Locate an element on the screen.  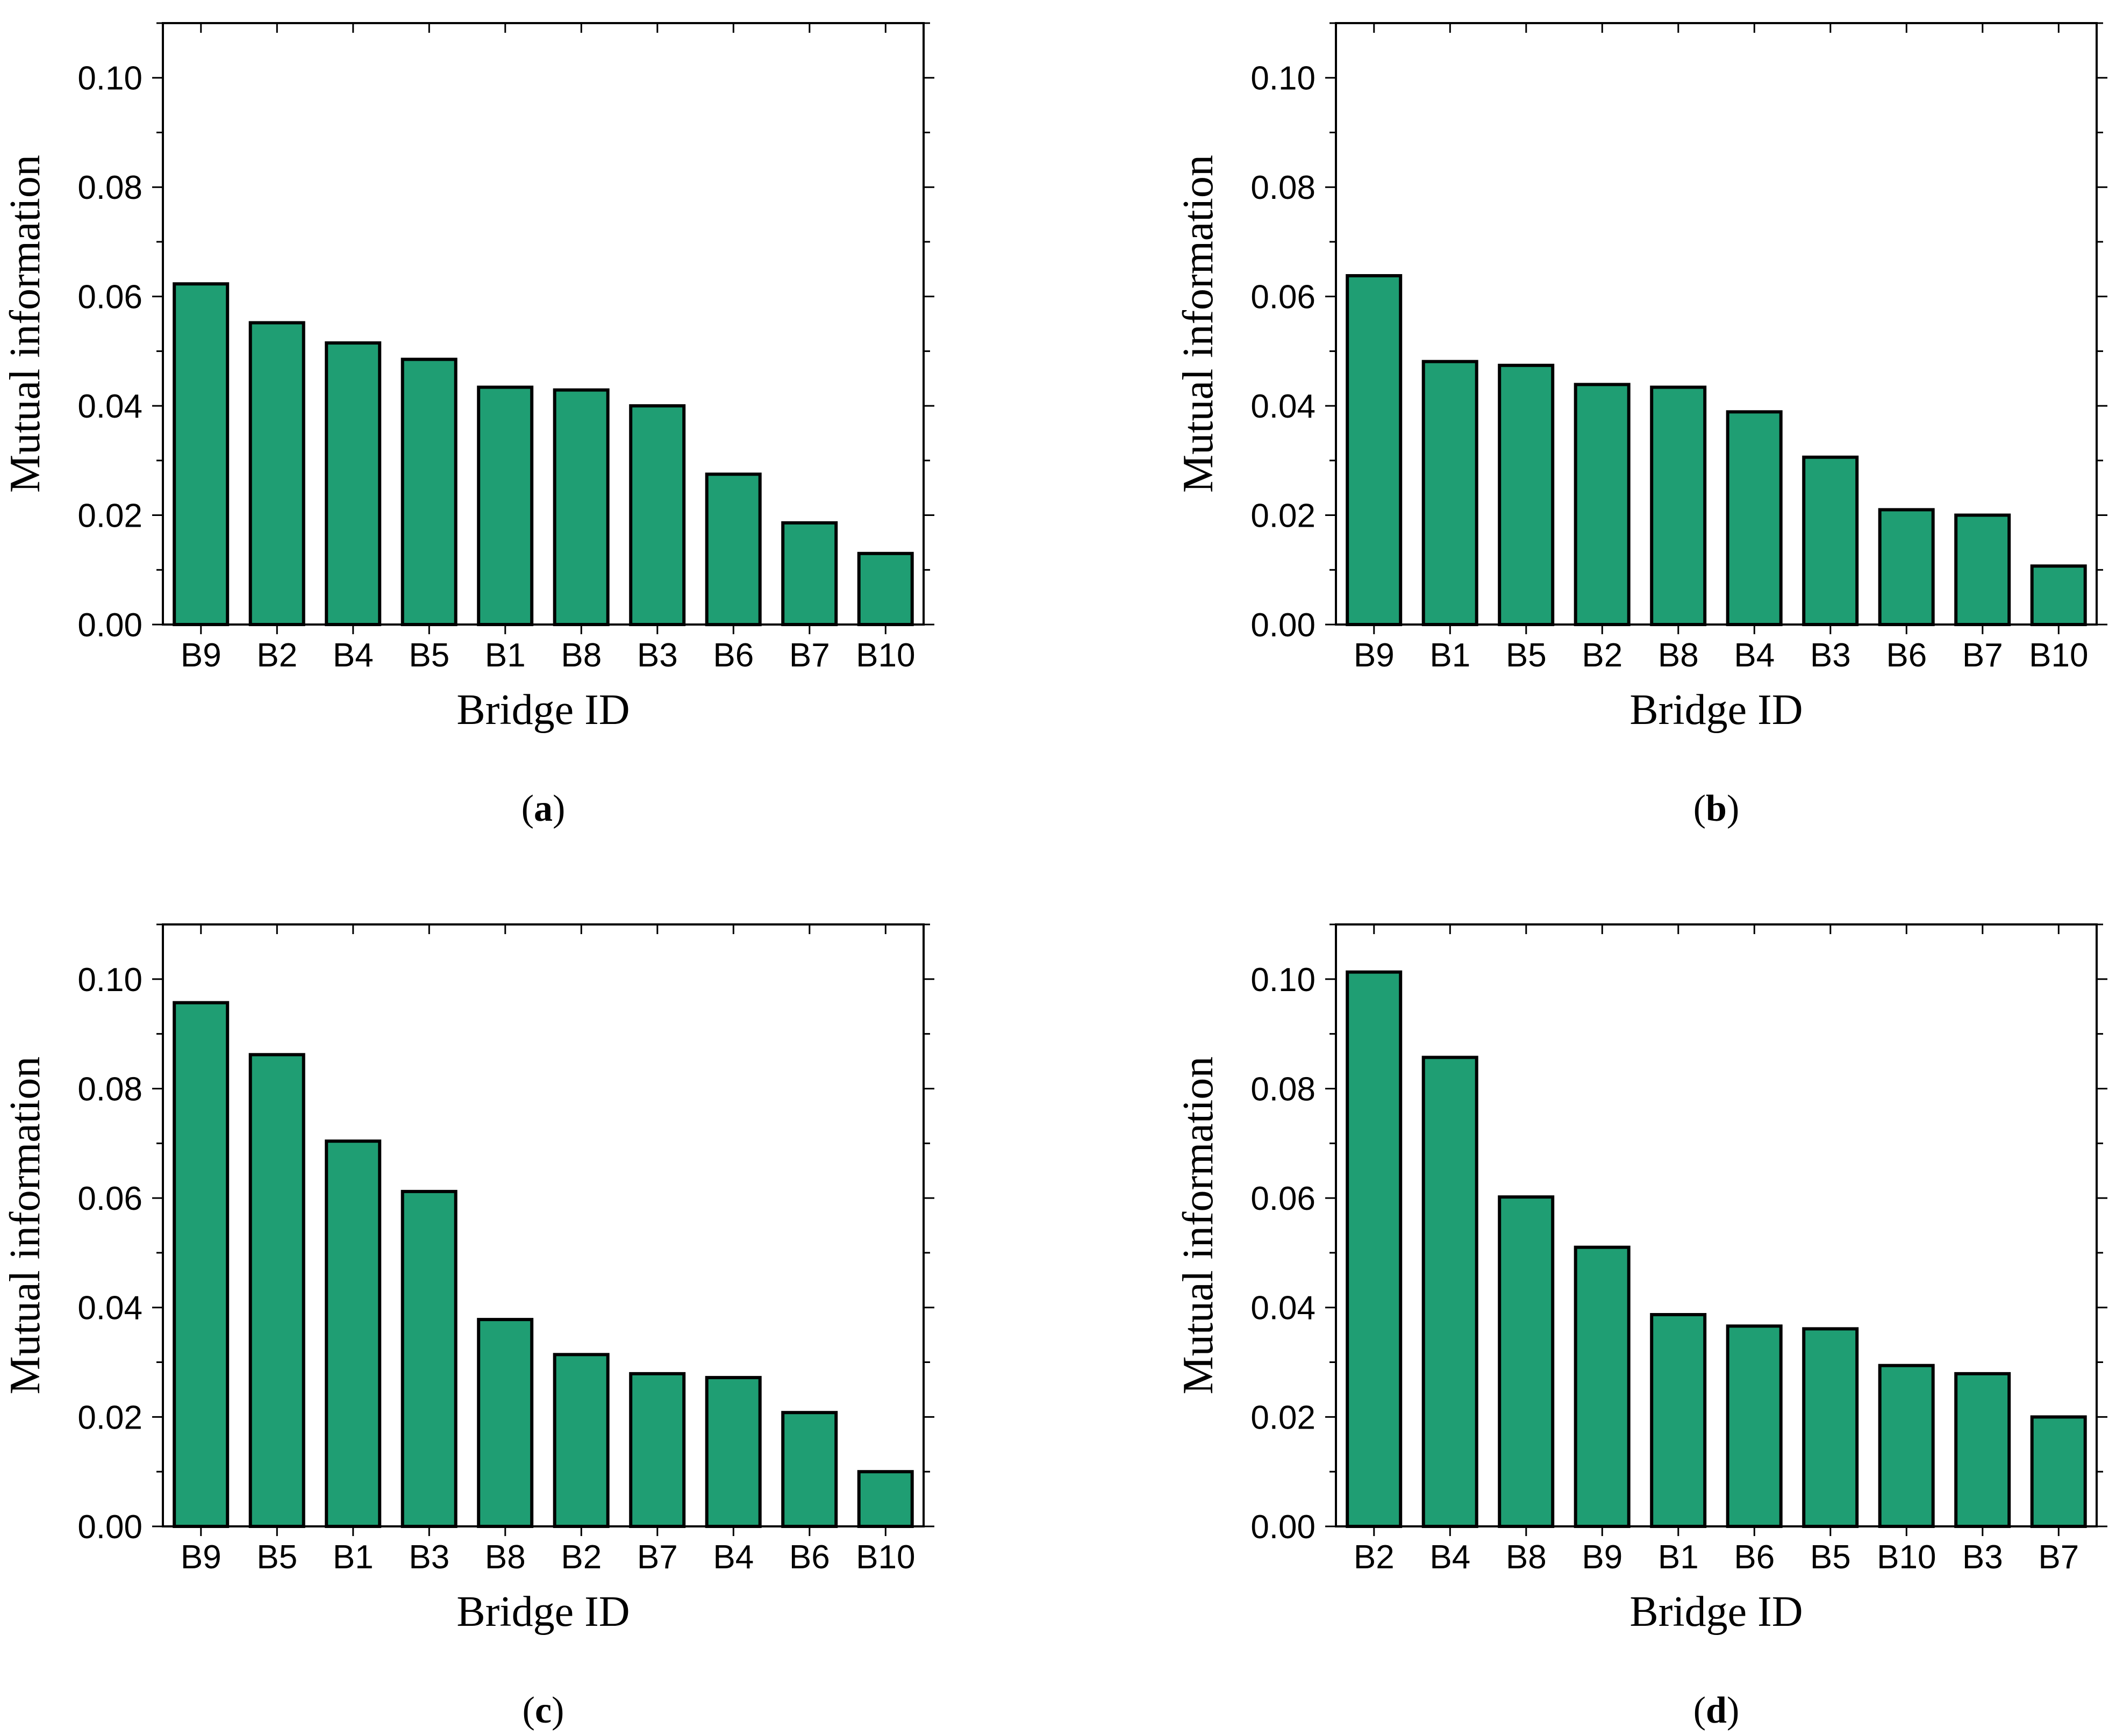
panel-caption: (b) is located at coordinates (1716, 808).